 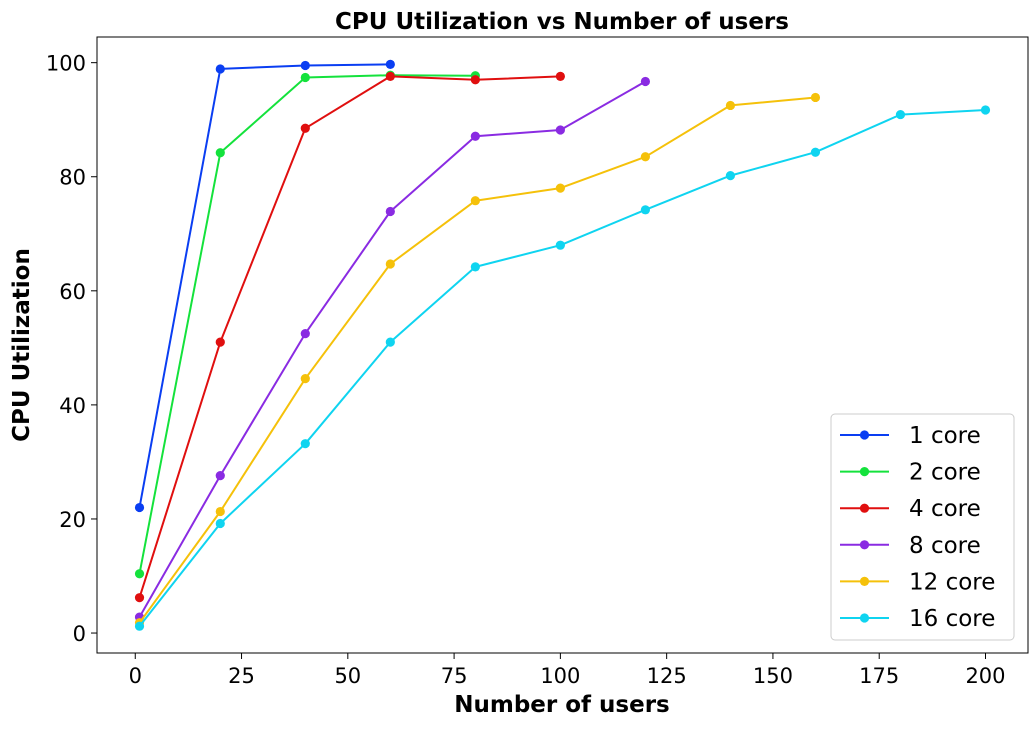 What do you see at coordinates (562, 705) in the screenshot?
I see `x-axis-label: Number of users` at bounding box center [562, 705].